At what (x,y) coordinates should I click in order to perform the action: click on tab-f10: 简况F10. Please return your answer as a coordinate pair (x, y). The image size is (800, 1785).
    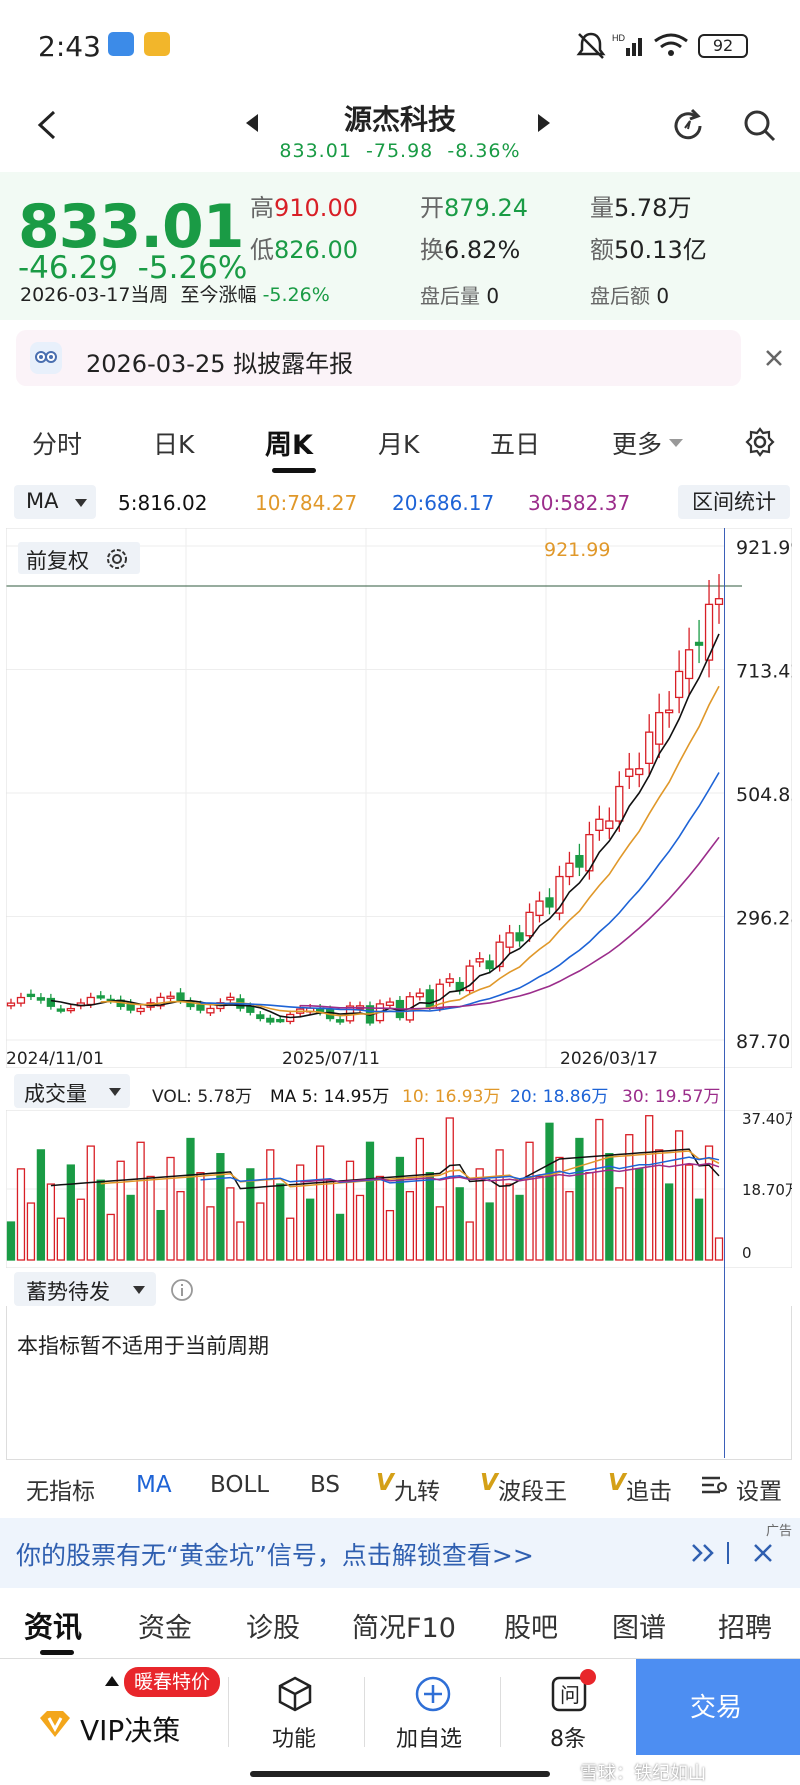
    Looking at the image, I should click on (404, 1628).